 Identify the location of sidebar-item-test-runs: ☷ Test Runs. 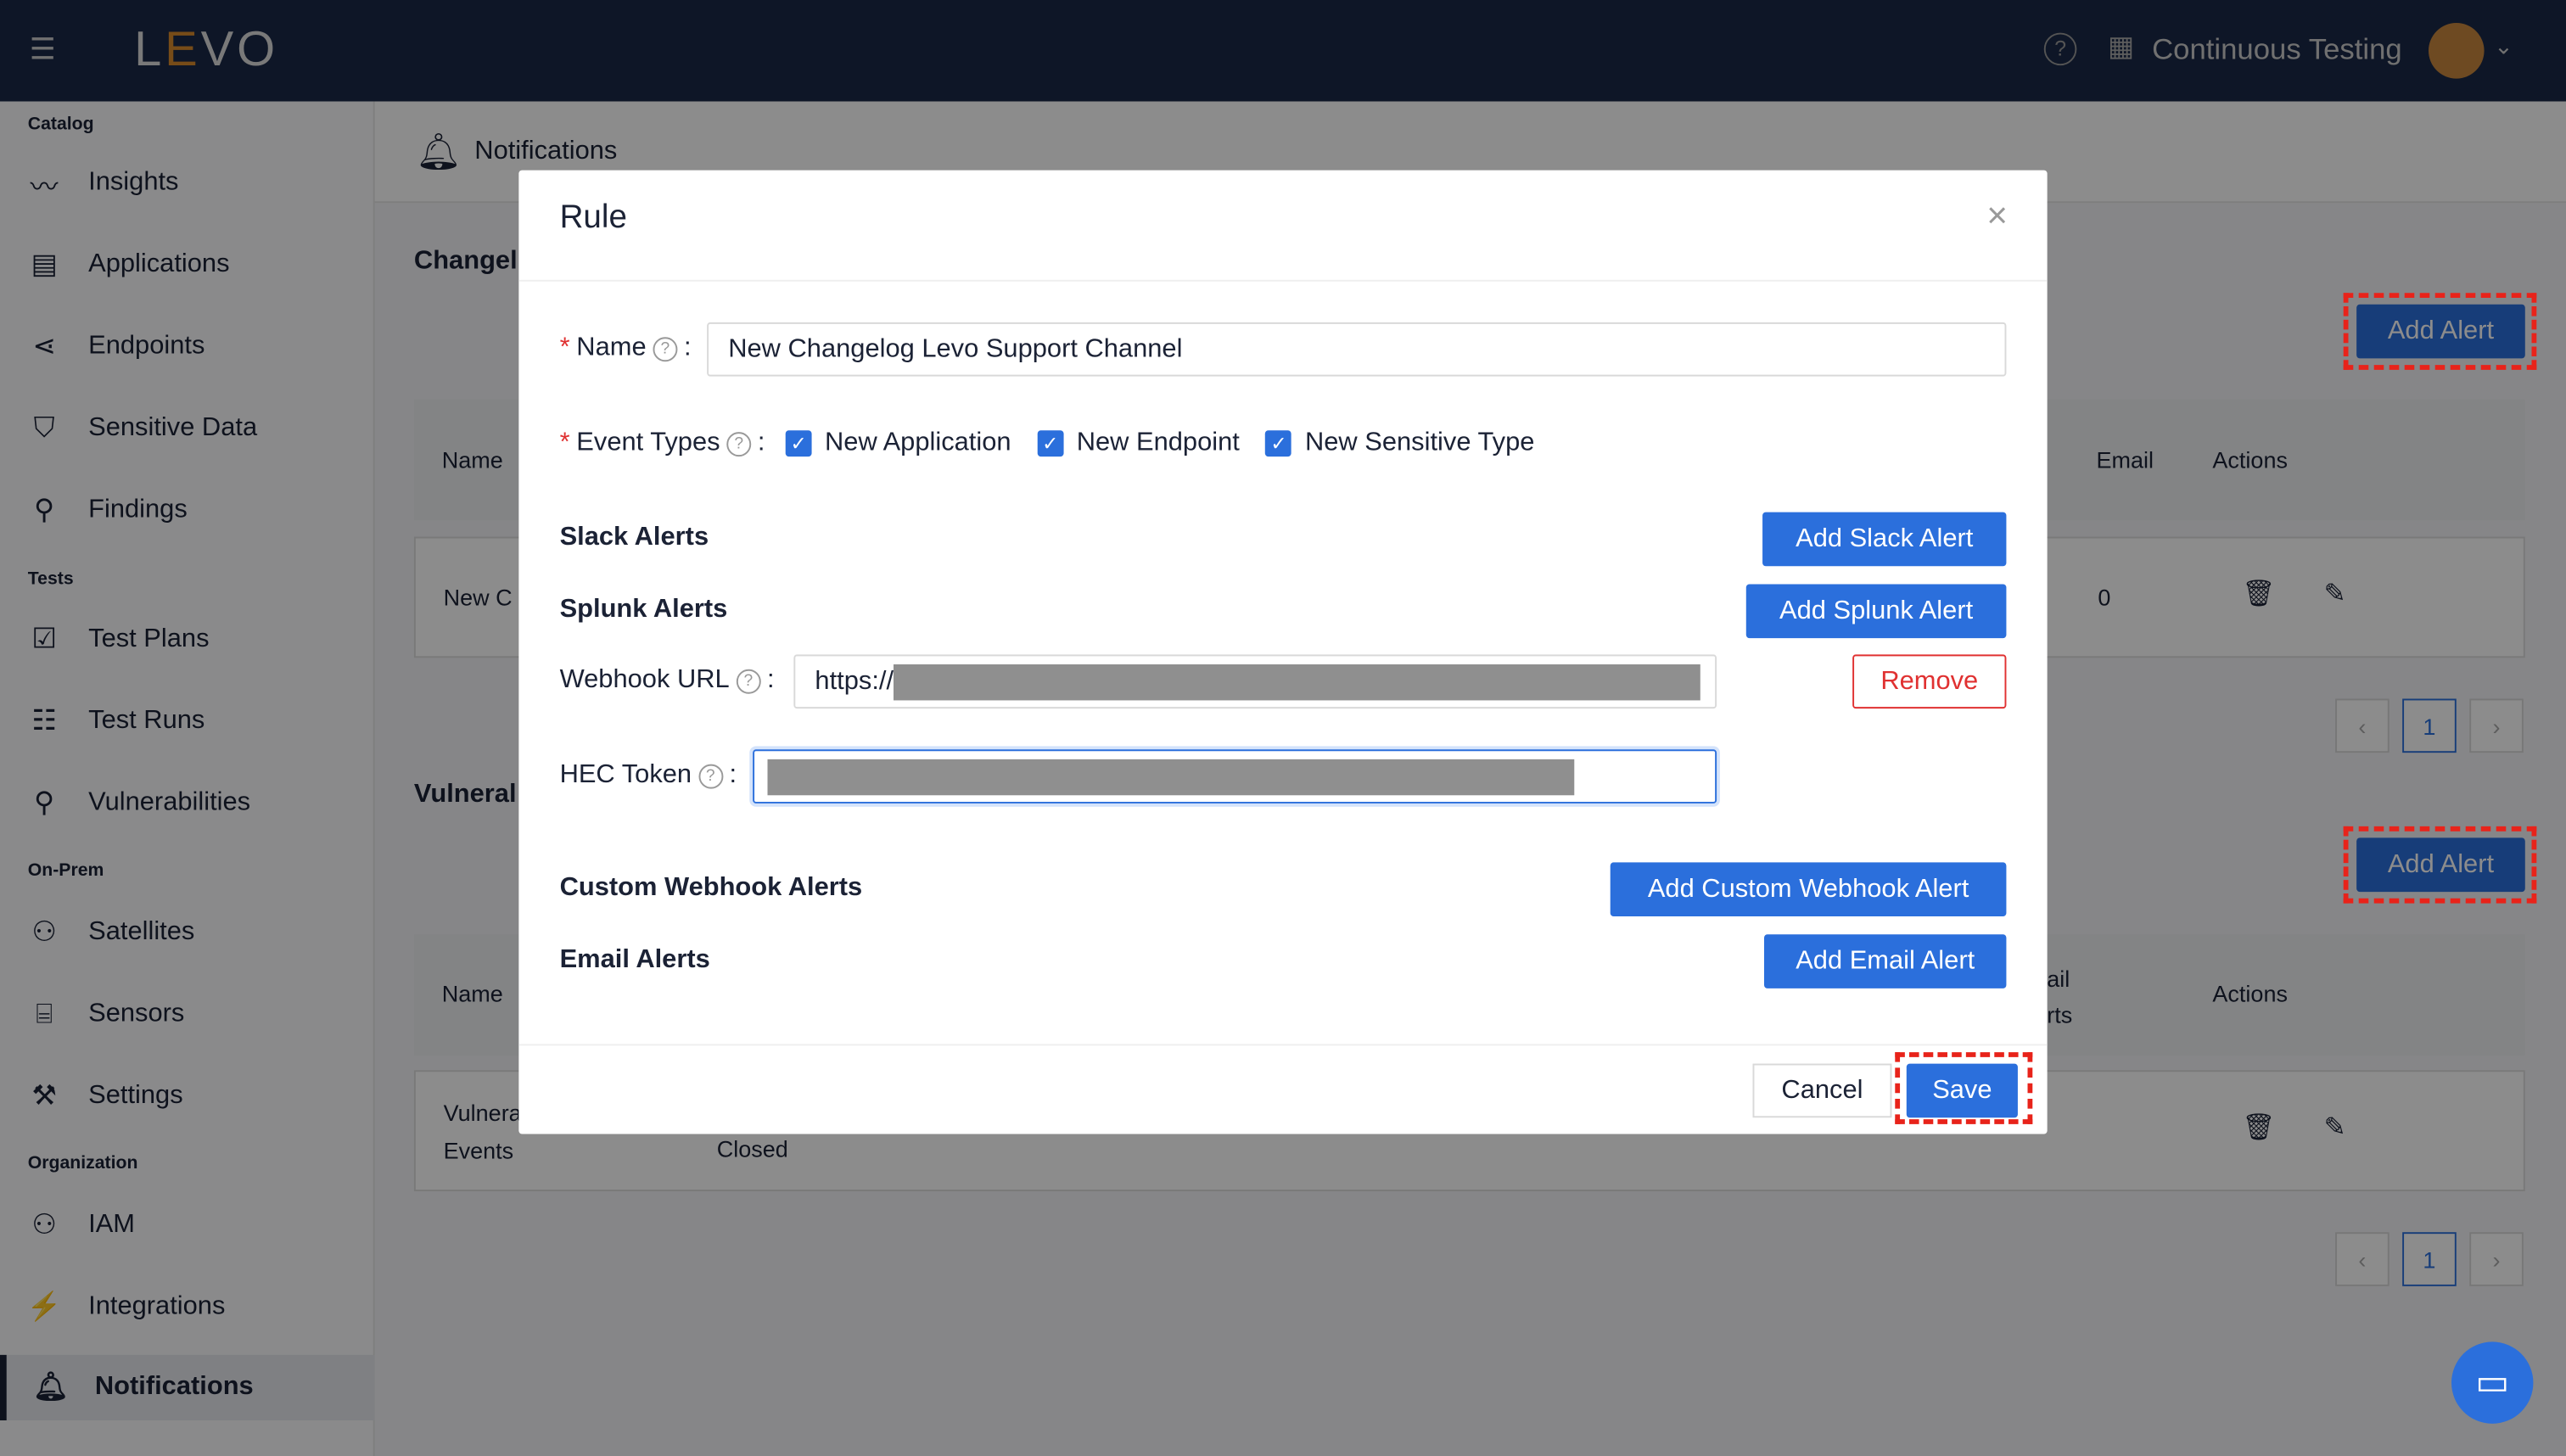
(187, 722).